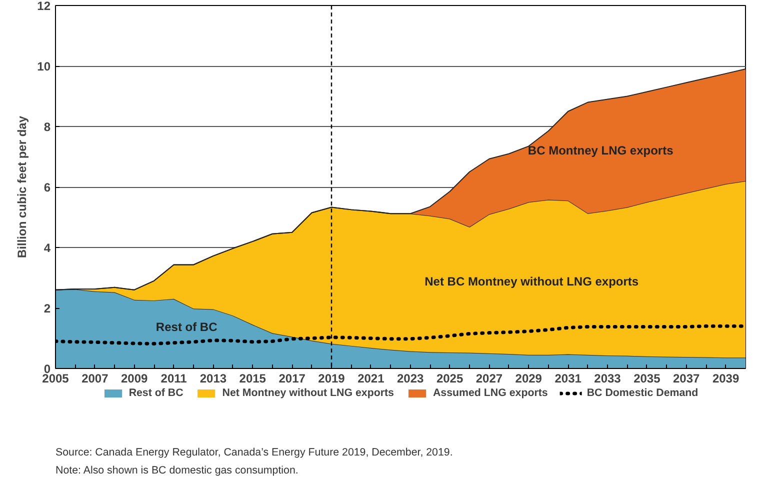 The image size is (771, 483). I want to click on legend-label: Net Montney without LNG exports, so click(308, 393).